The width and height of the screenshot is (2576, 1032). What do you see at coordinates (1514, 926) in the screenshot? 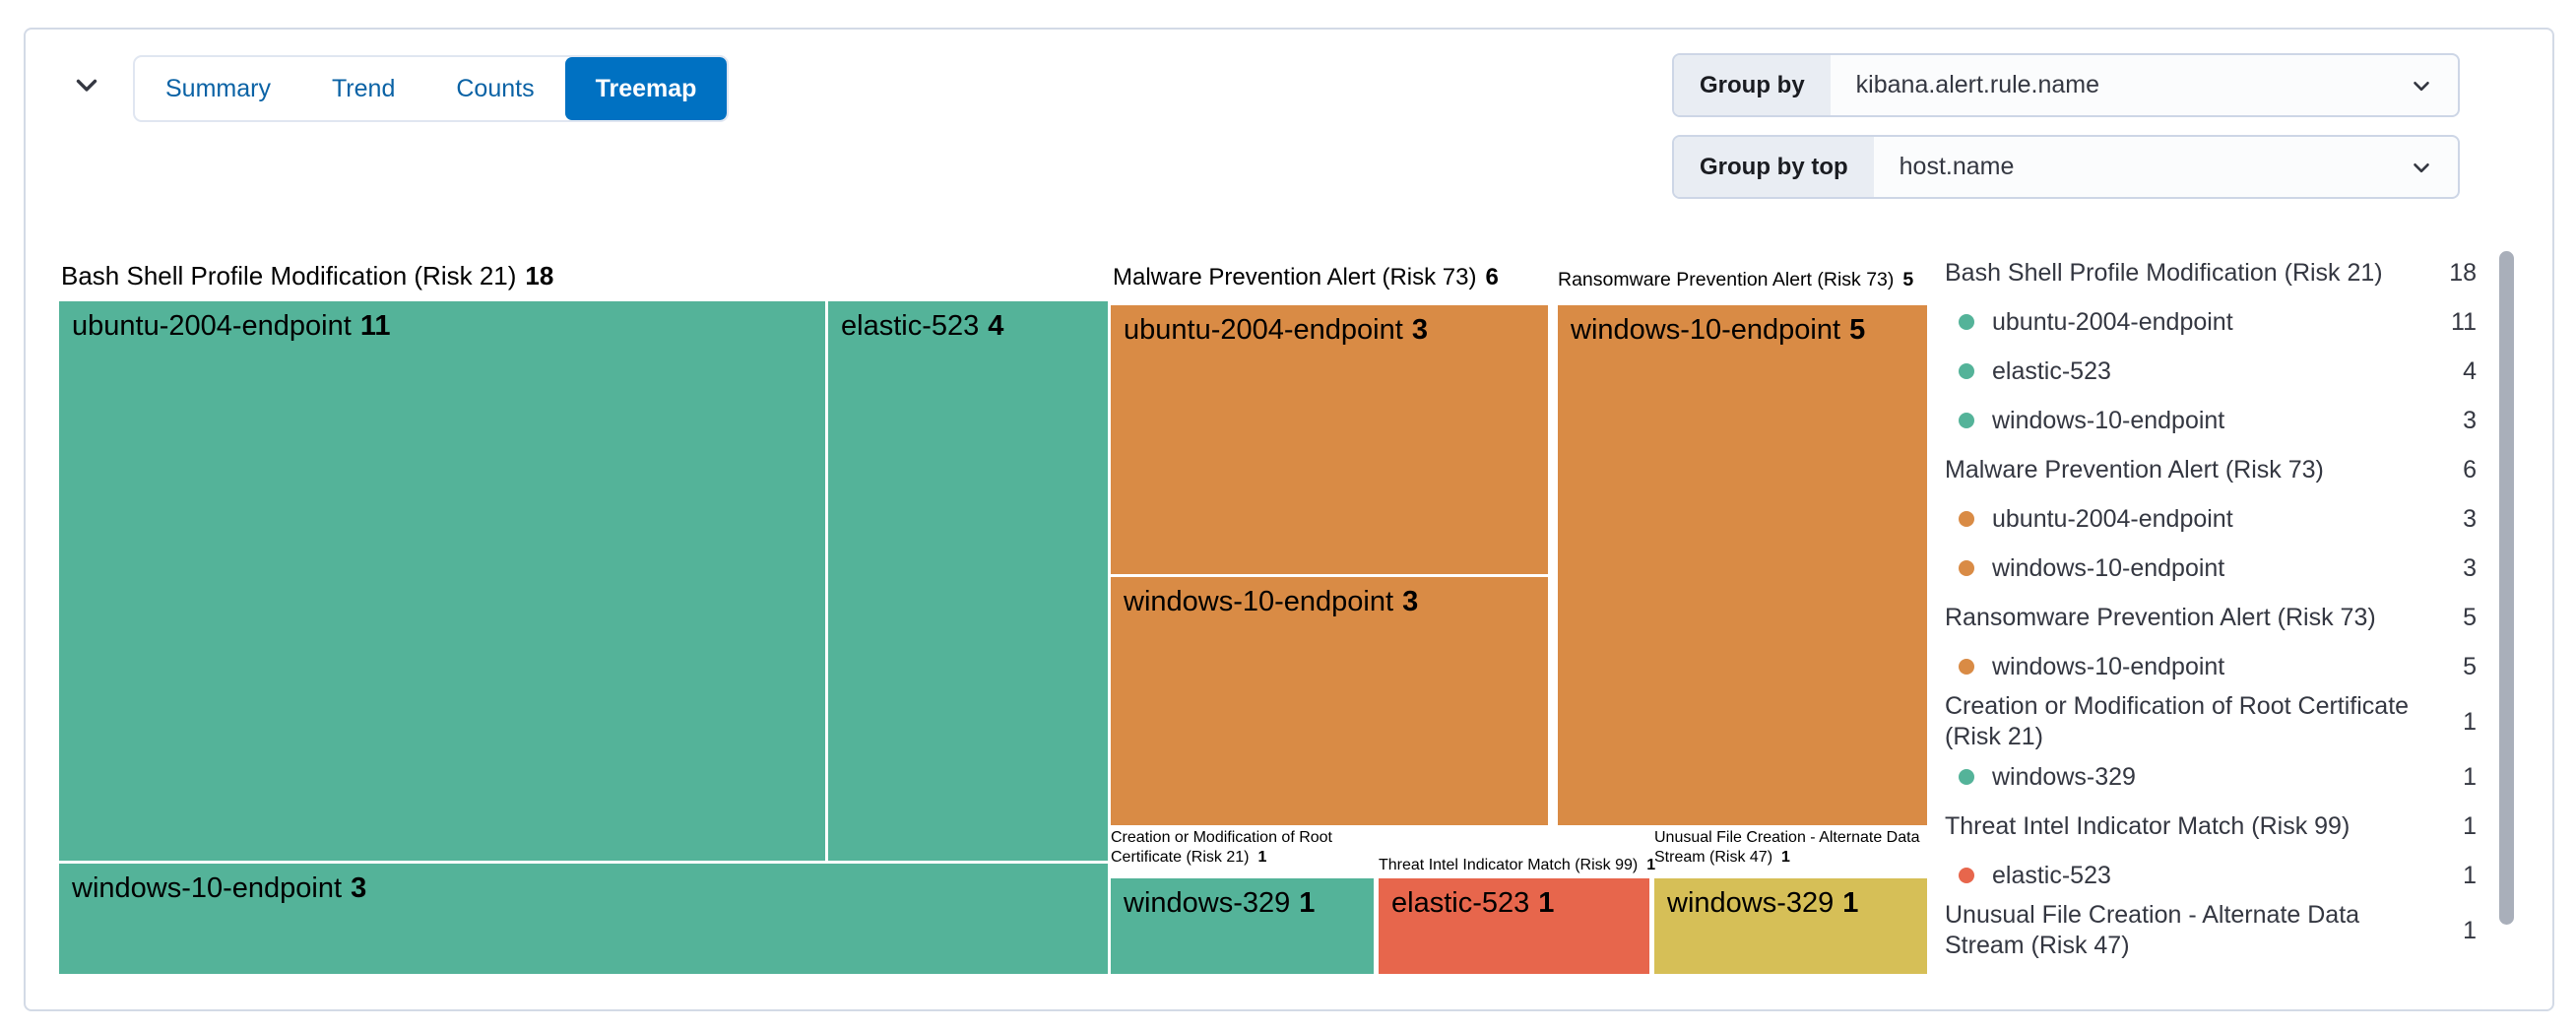
I see `treemap-tile-threatintel-elastic: elastic-523 1` at bounding box center [1514, 926].